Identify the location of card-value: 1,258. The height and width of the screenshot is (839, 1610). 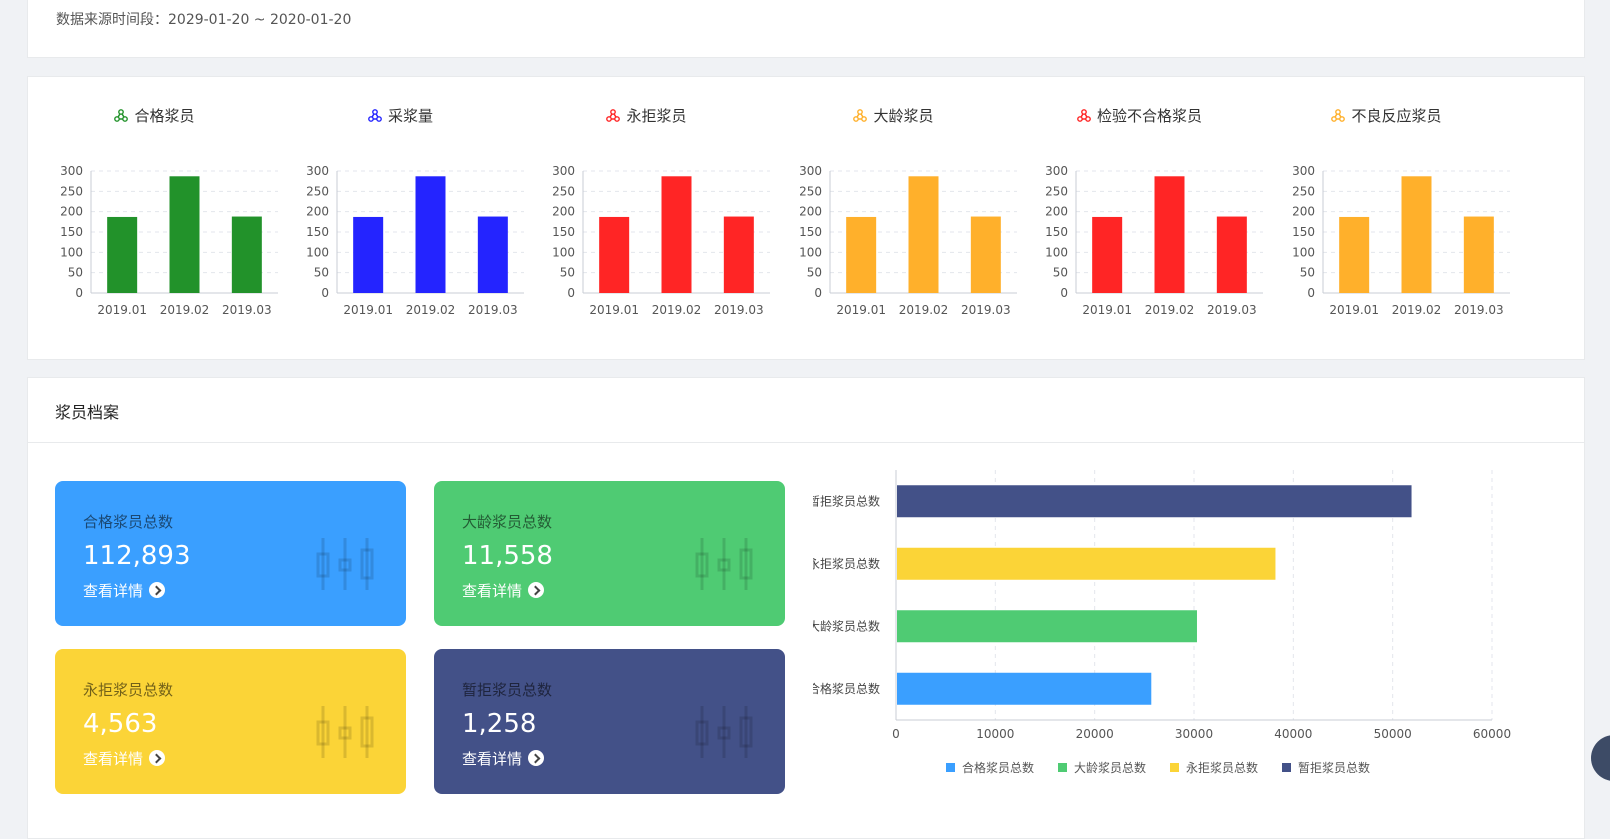
(499, 724).